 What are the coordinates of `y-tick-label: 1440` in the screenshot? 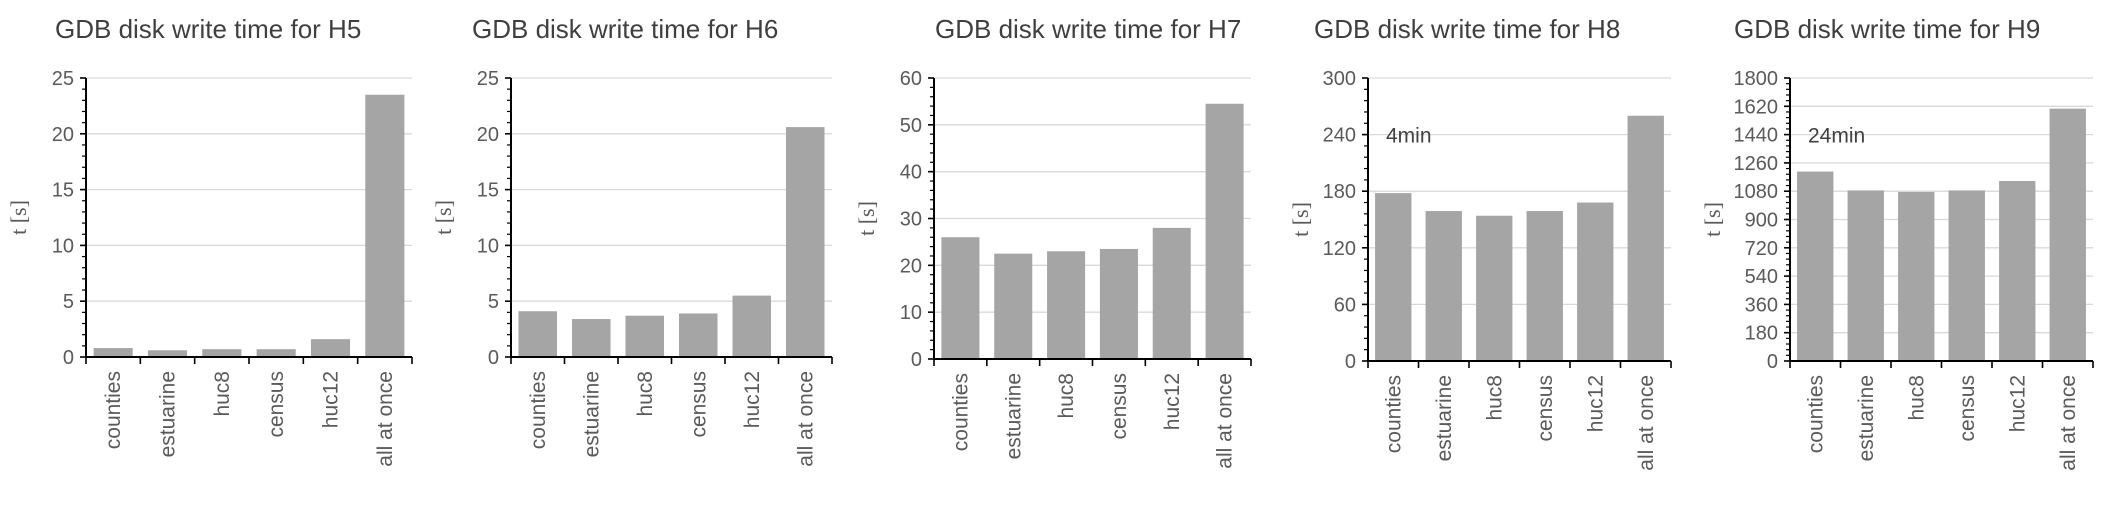 It's located at (1756, 136).